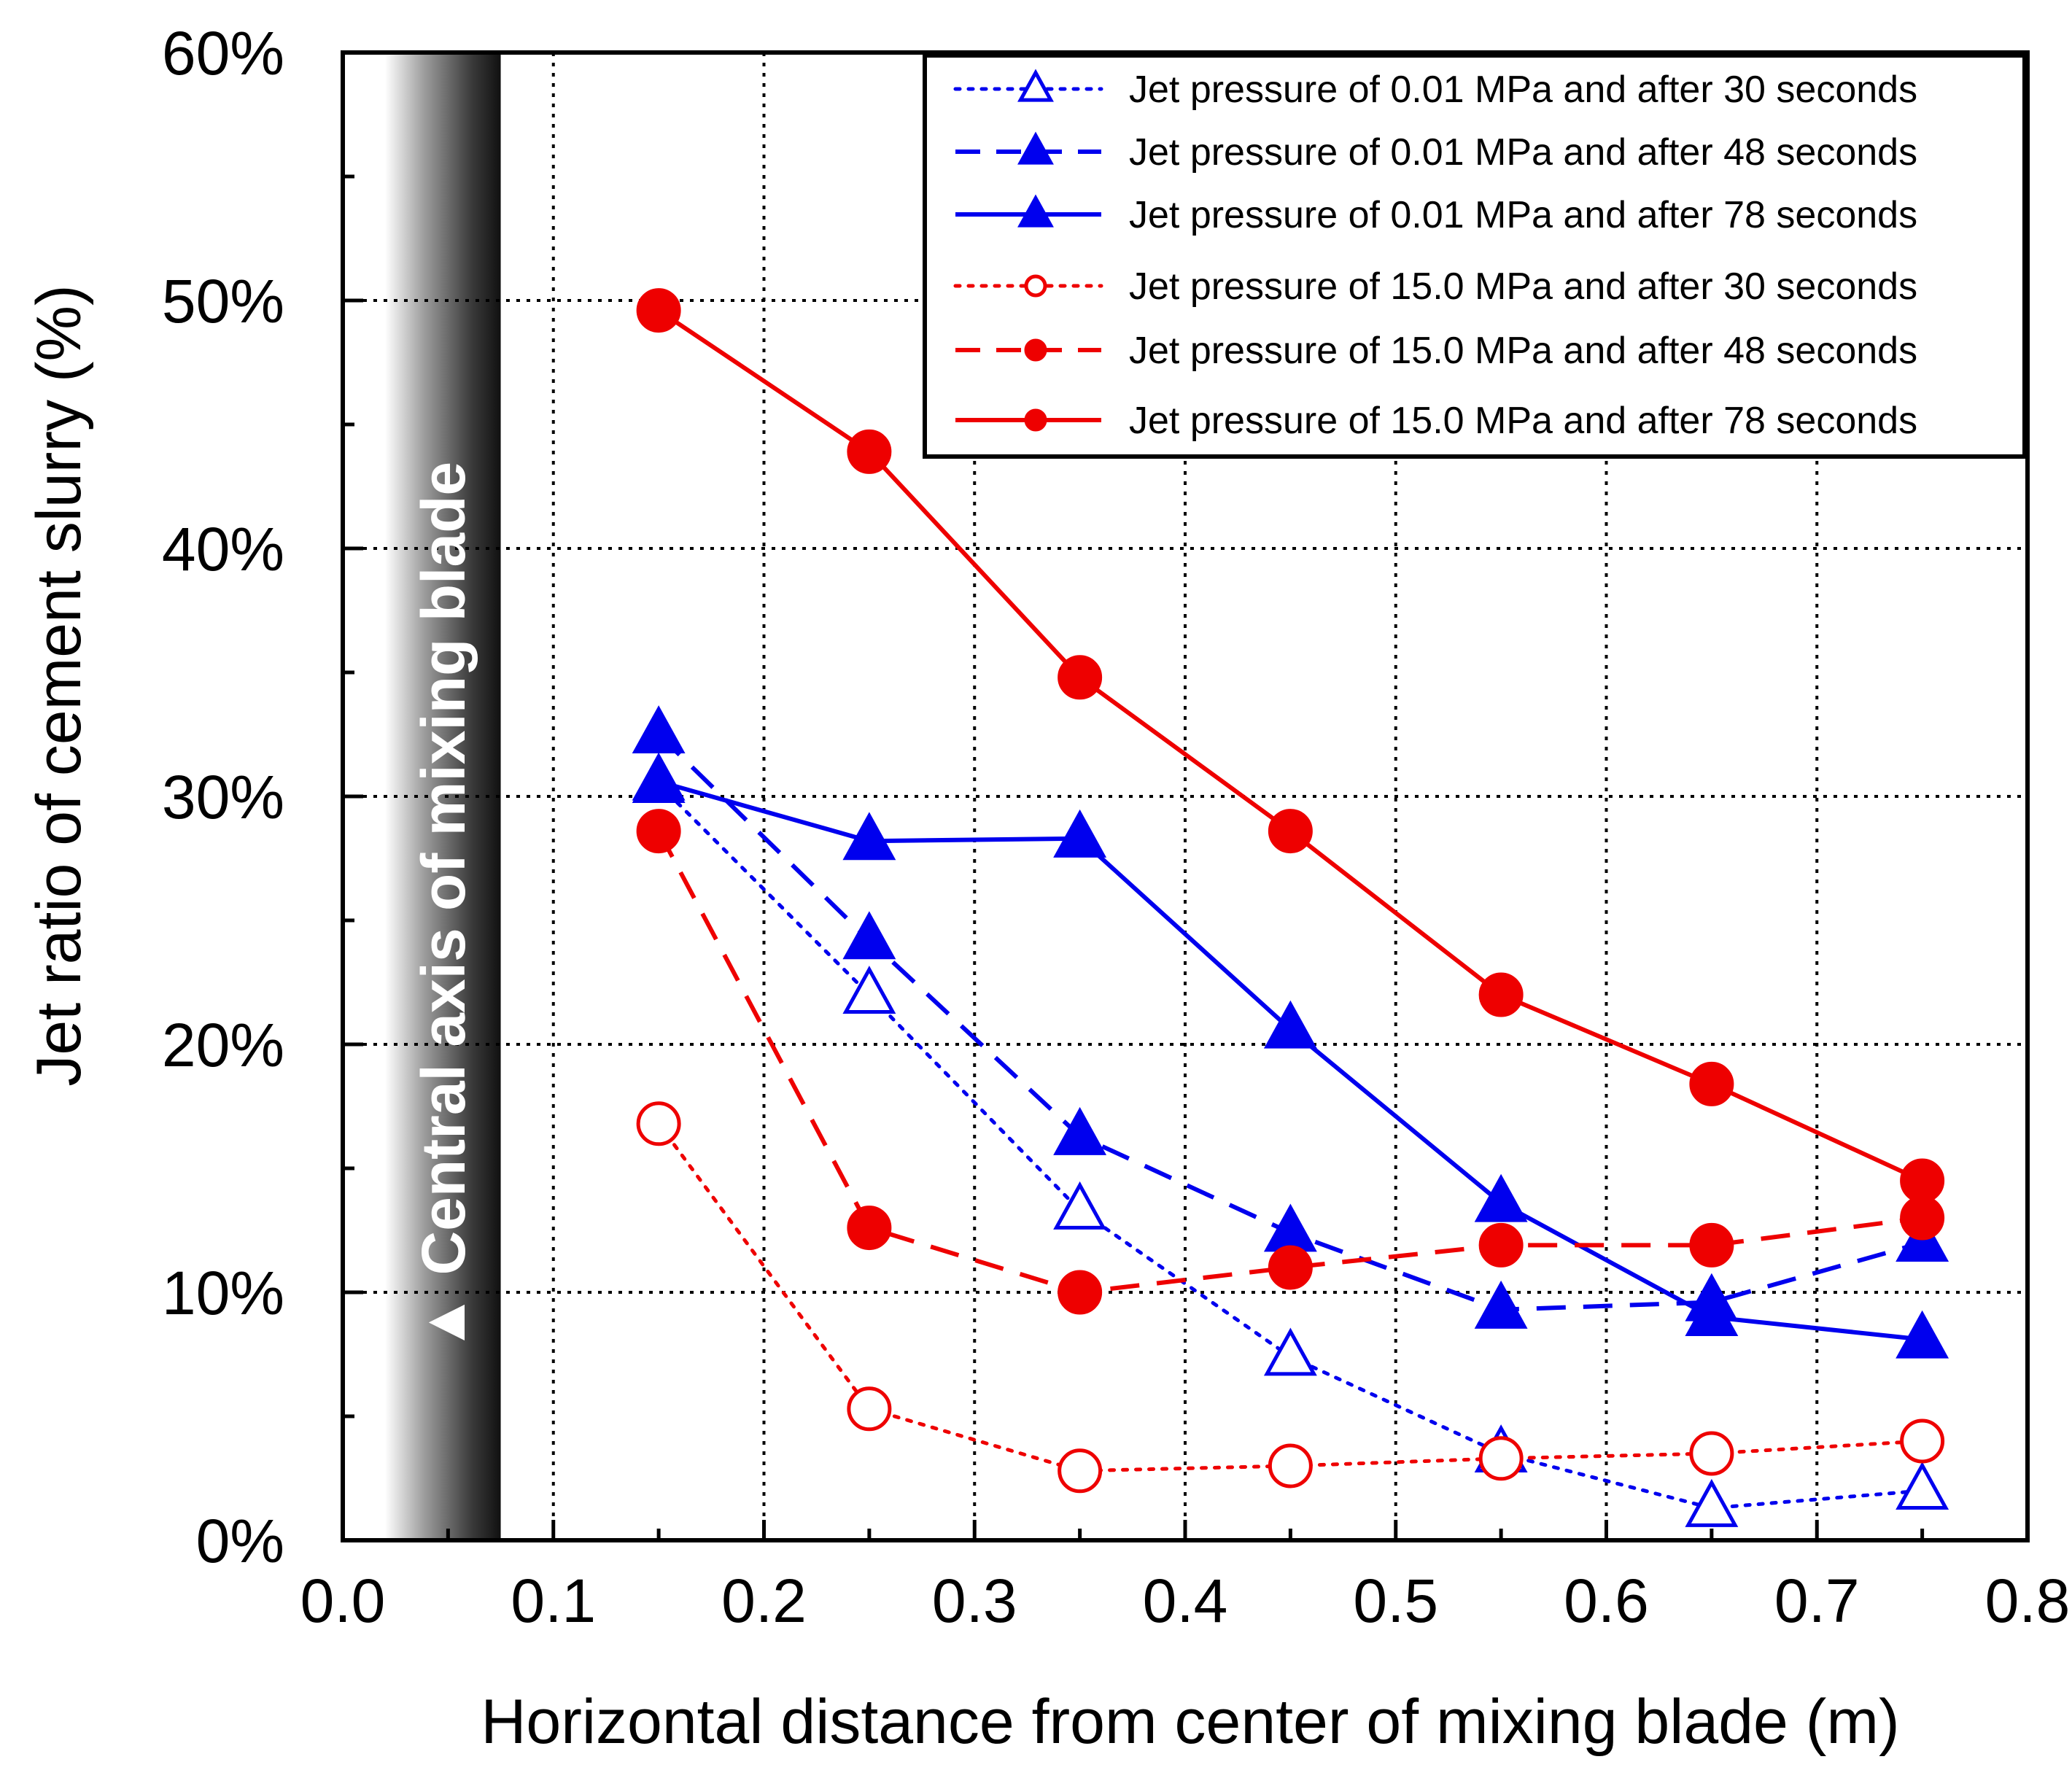 The width and height of the screenshot is (2072, 1770). What do you see at coordinates (223, 54) in the screenshot?
I see `y-tick-label: 60%` at bounding box center [223, 54].